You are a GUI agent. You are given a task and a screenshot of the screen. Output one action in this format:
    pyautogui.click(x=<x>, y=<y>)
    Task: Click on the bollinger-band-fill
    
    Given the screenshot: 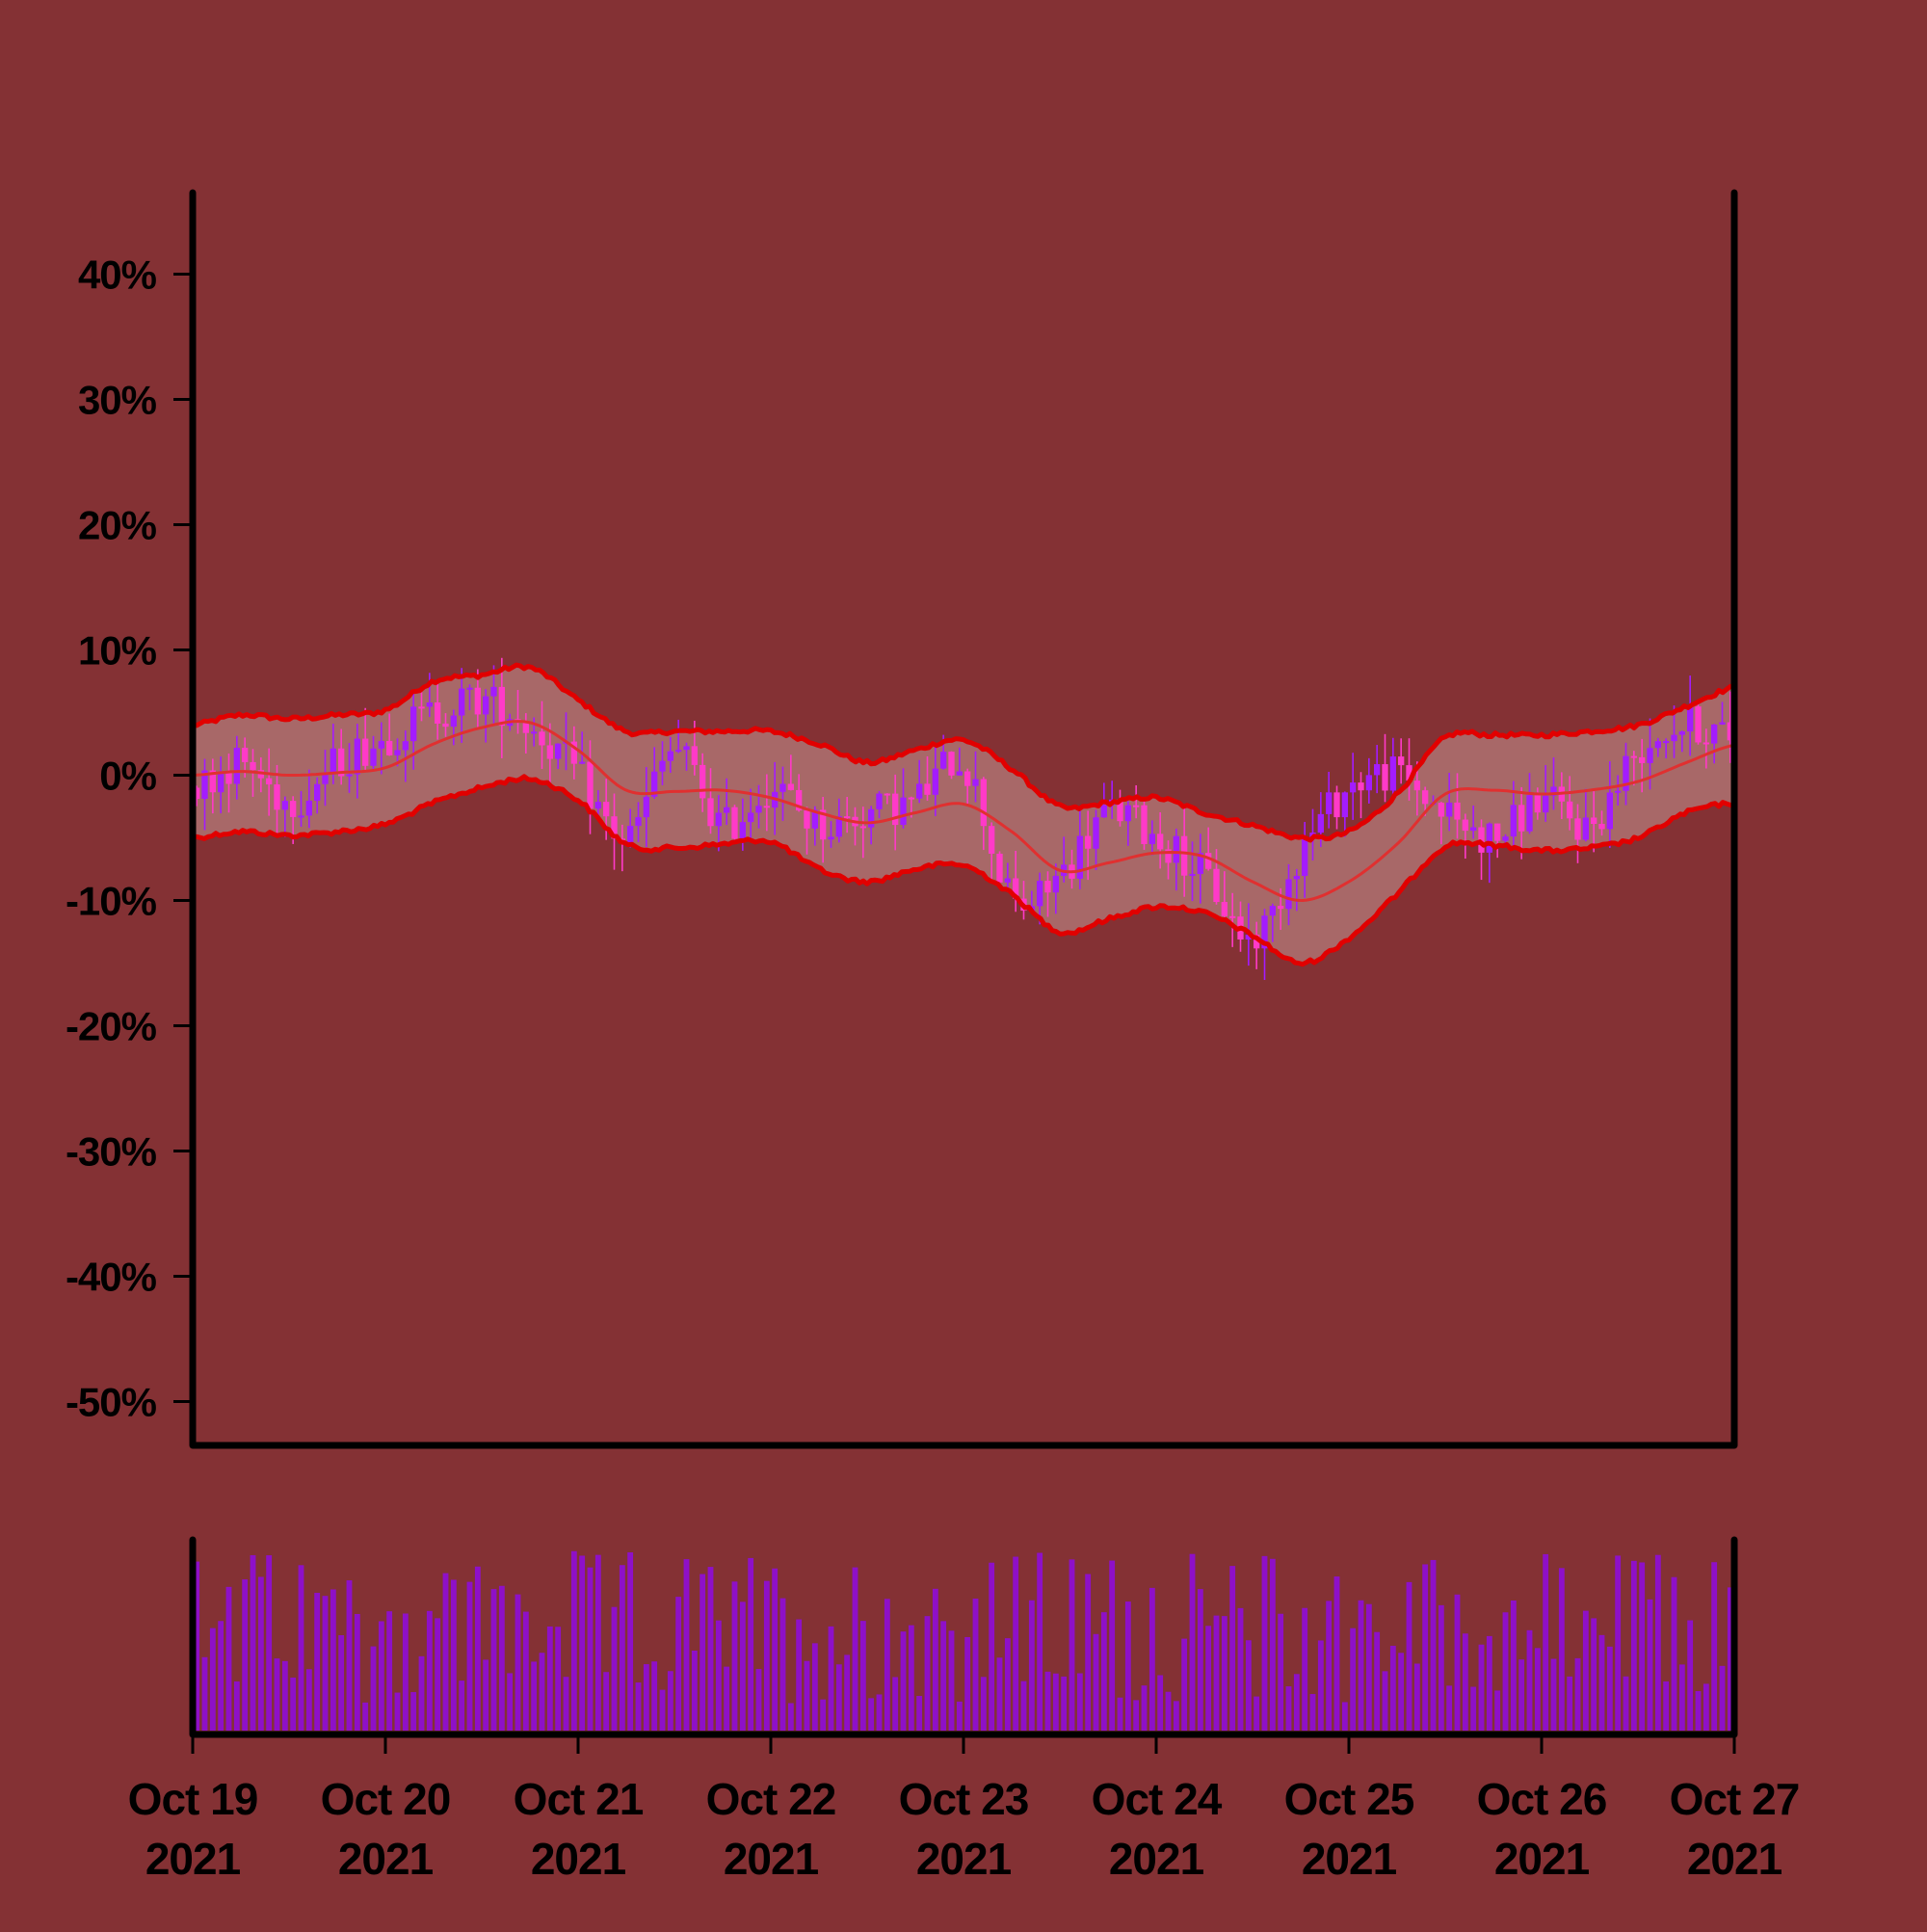 What is the action you would take?
    pyautogui.click(x=963, y=815)
    